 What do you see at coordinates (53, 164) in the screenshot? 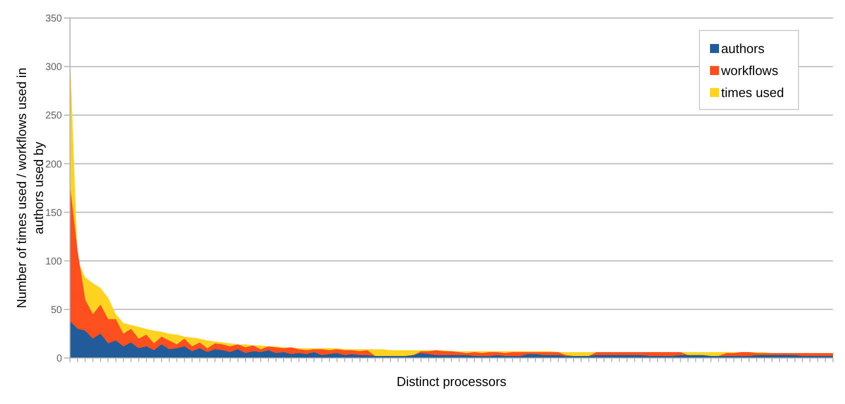
I see `y-tick-label: 200` at bounding box center [53, 164].